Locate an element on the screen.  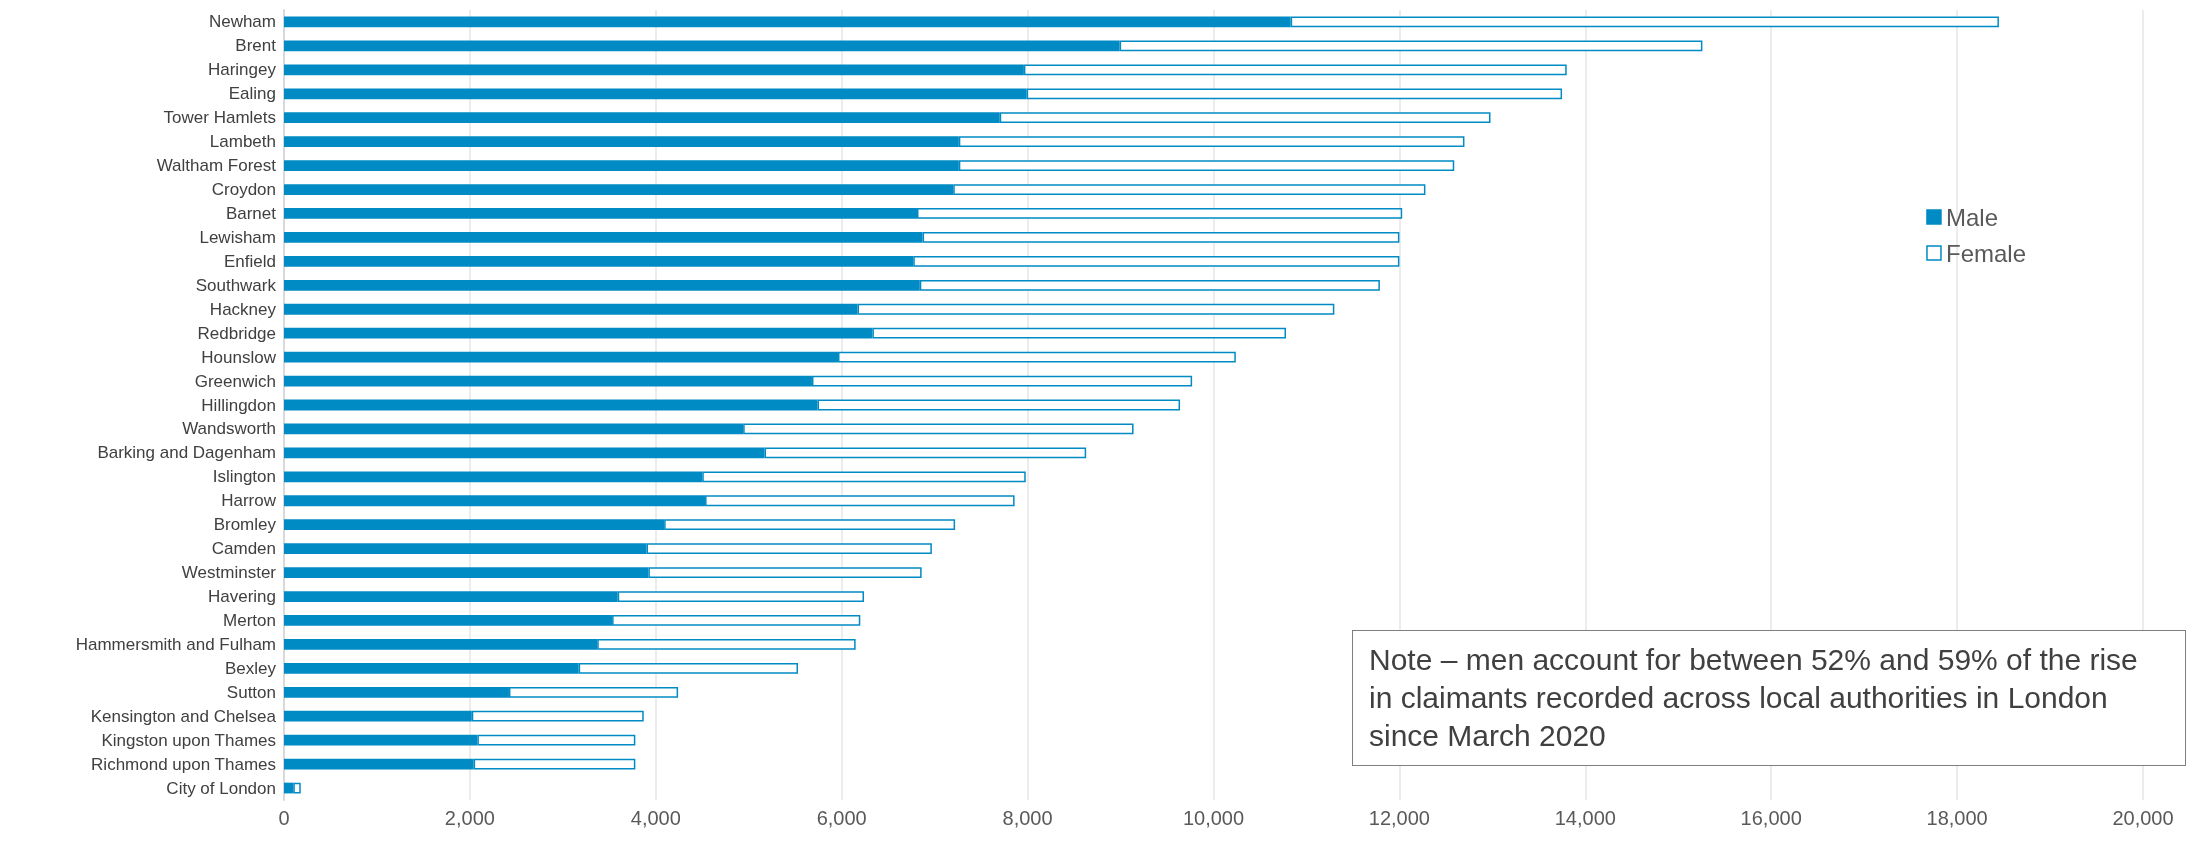
y-tick-label: Bromley is located at coordinates (245, 525).